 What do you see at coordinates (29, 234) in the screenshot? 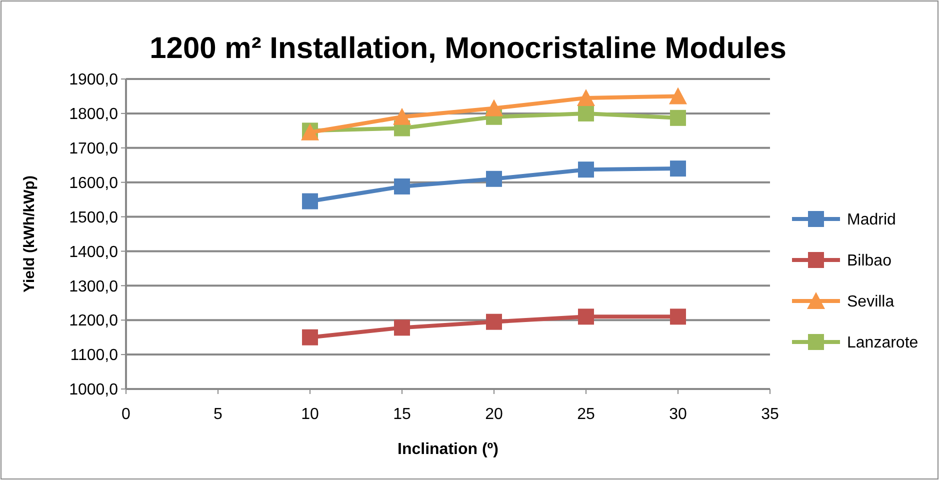
I see `y-axis-title: Yield (kWh/kWp)` at bounding box center [29, 234].